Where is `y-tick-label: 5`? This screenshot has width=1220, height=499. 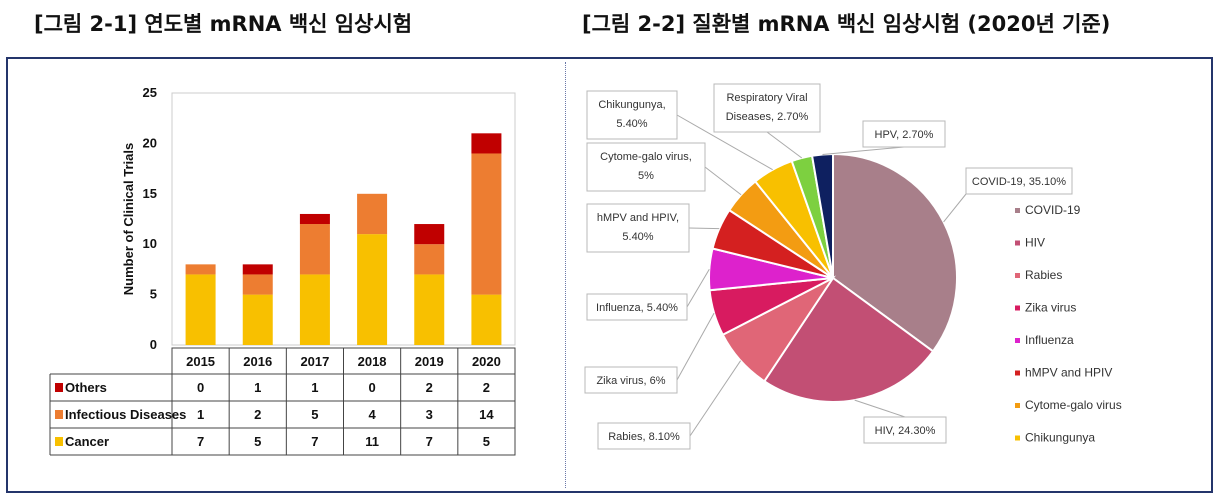 y-tick-label: 5 is located at coordinates (153, 294).